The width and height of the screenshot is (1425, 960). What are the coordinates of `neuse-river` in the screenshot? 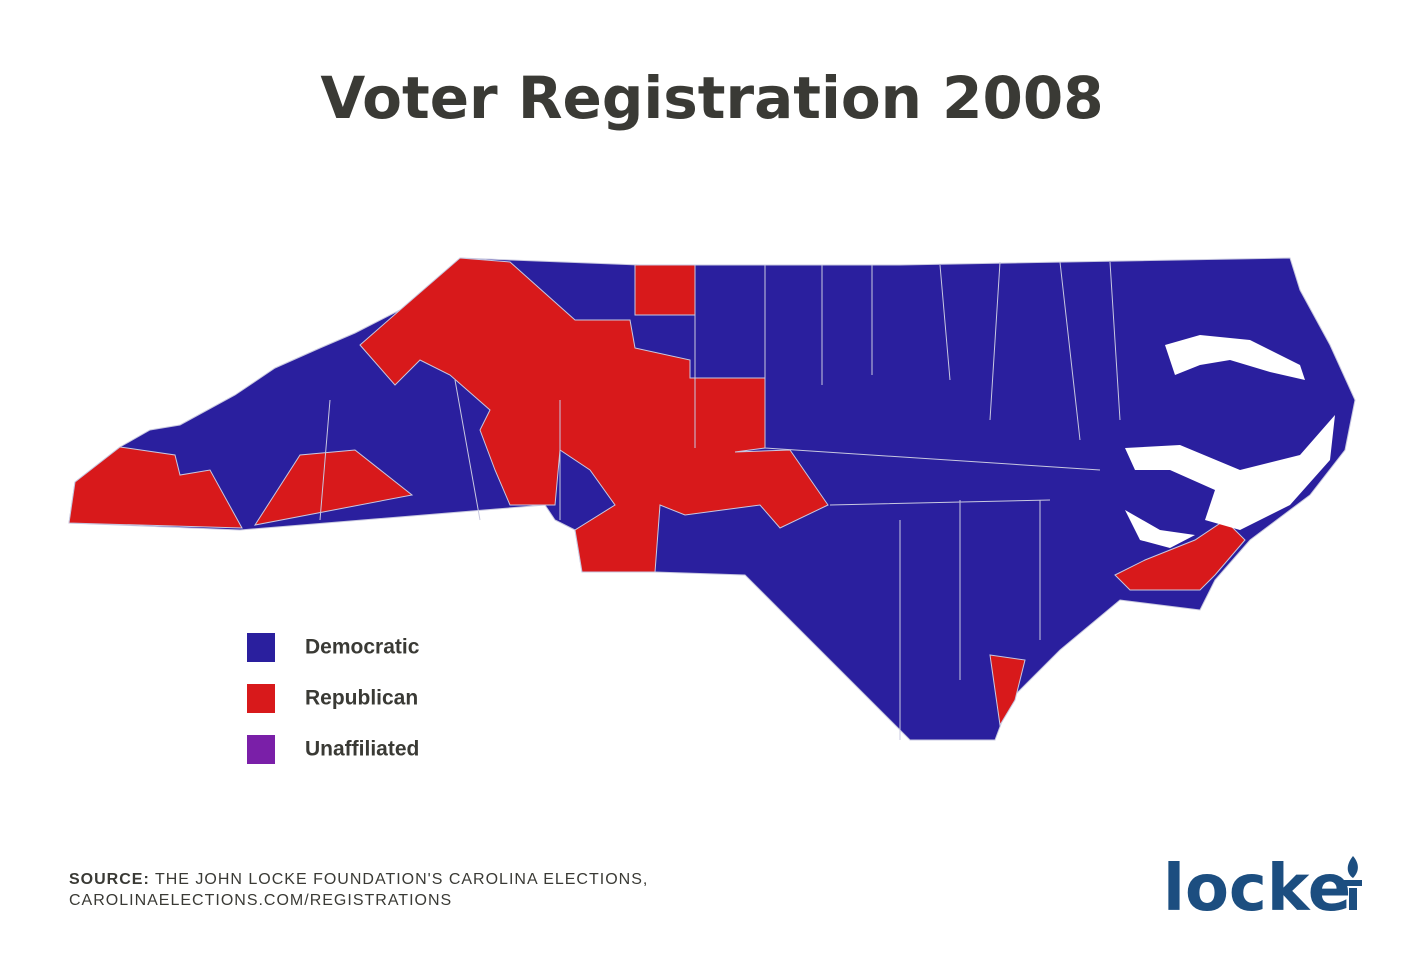 It's located at (1160, 529).